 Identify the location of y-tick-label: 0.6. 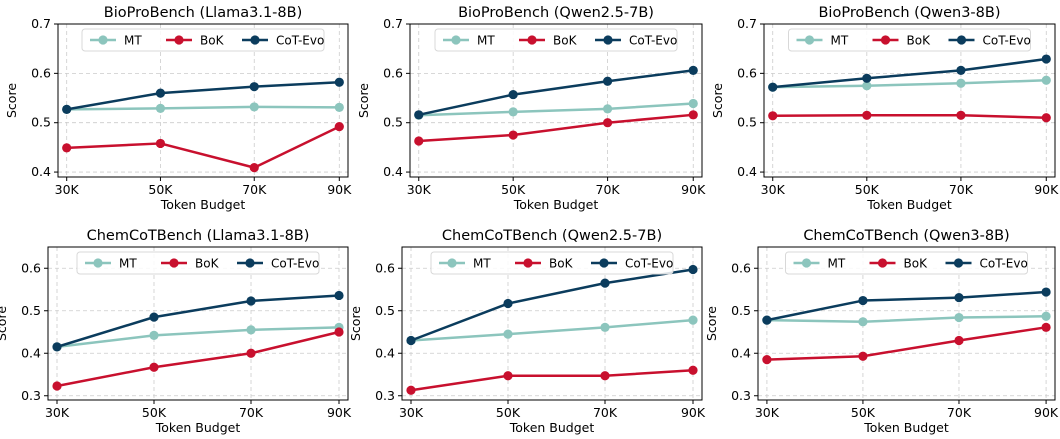
(385, 267).